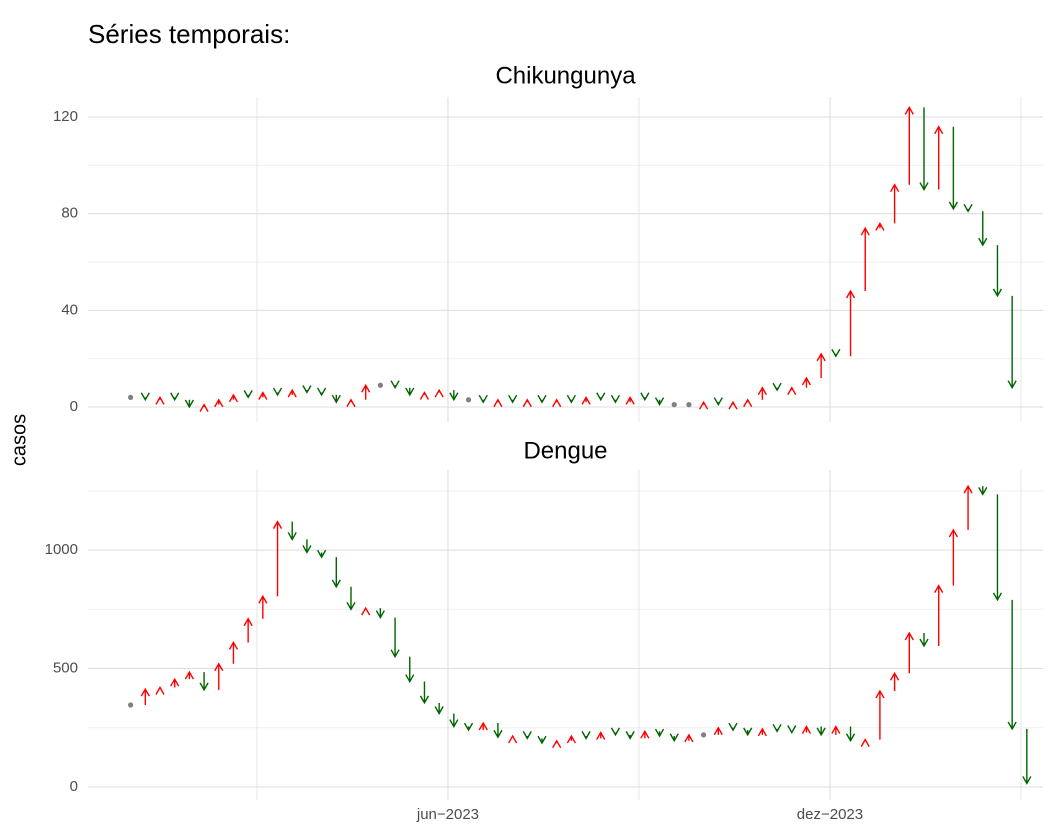 Image resolution: width=1059 pixels, height=829 pixels. I want to click on facet-title: Chikungunya, so click(565, 75).